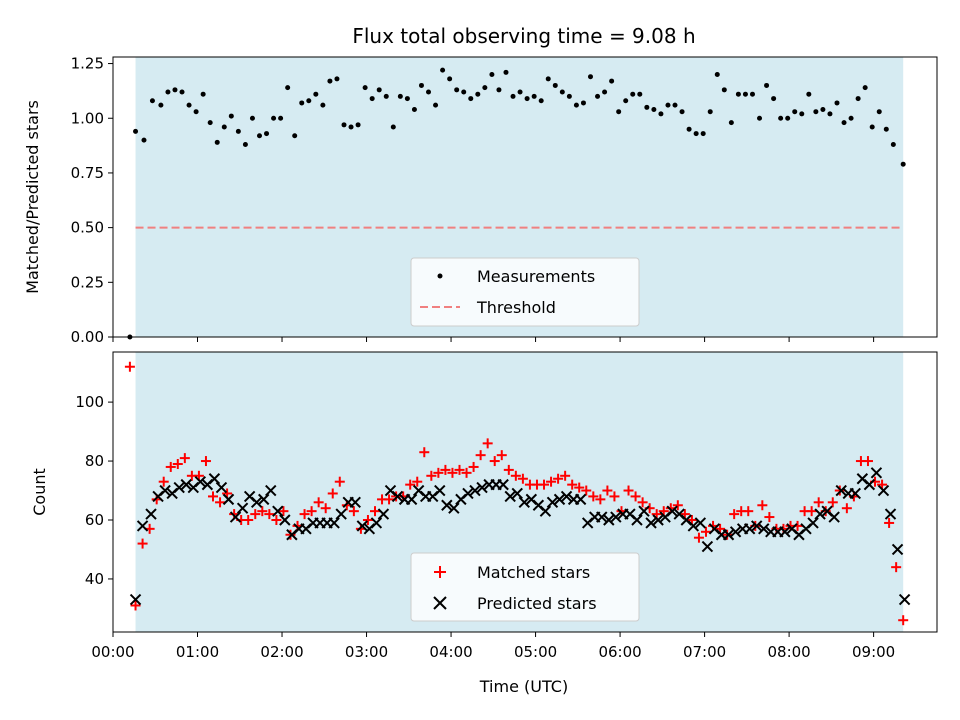 The height and width of the screenshot is (720, 960). Describe the element at coordinates (366, 652) in the screenshot. I see `x-tick-label: 03:00` at that location.